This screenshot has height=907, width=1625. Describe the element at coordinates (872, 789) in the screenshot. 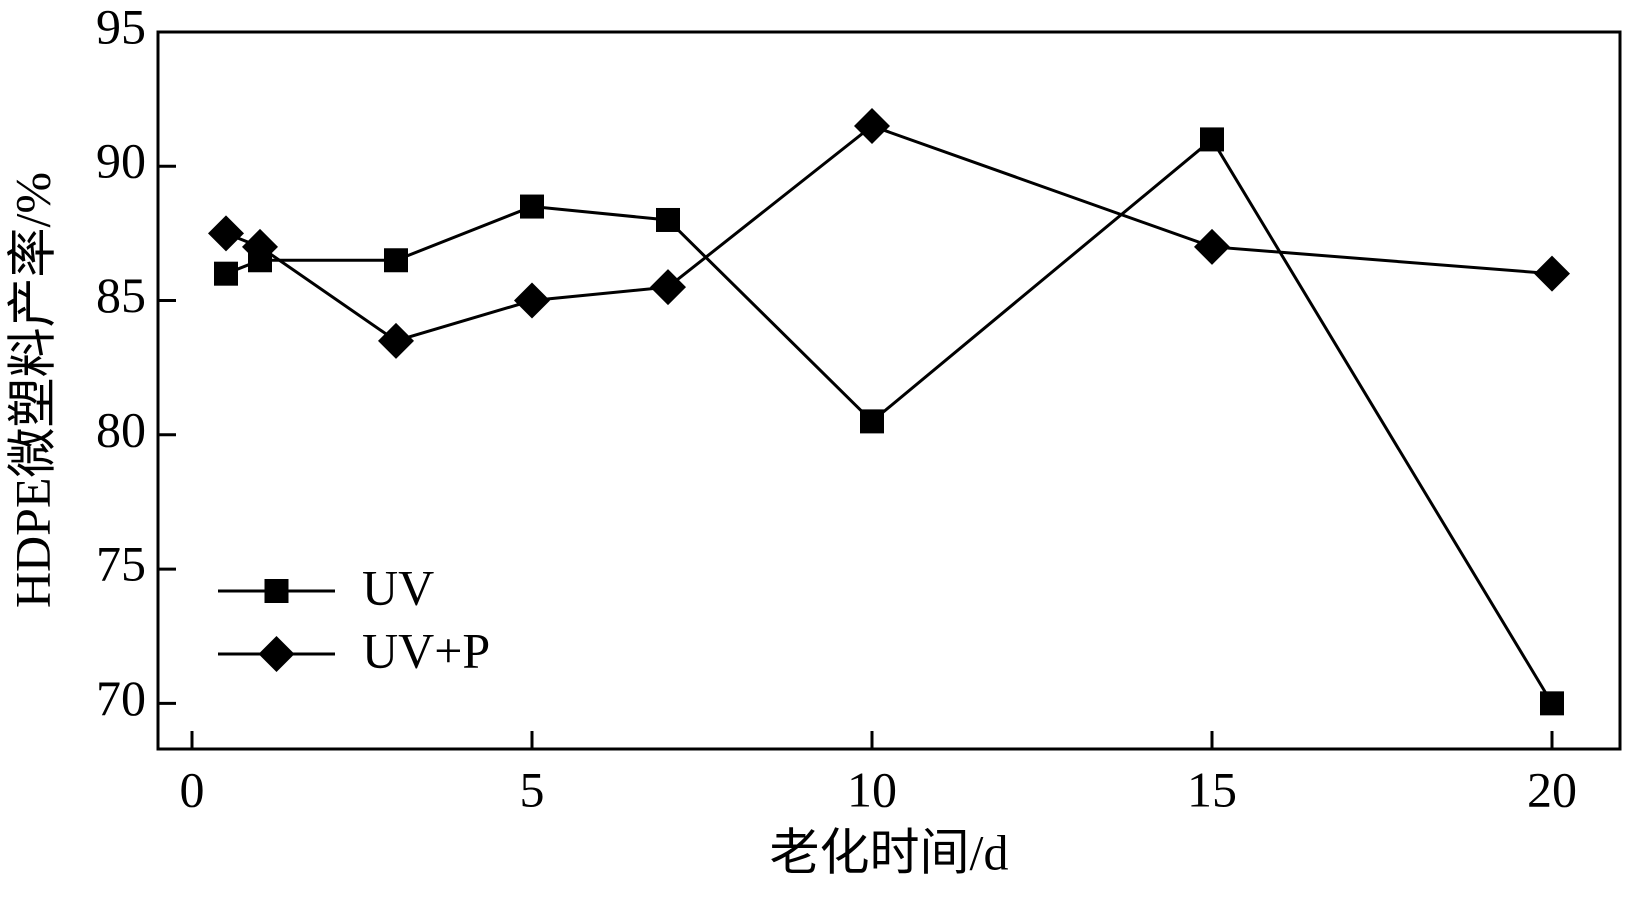

I see `x-tick-label: 10` at that location.